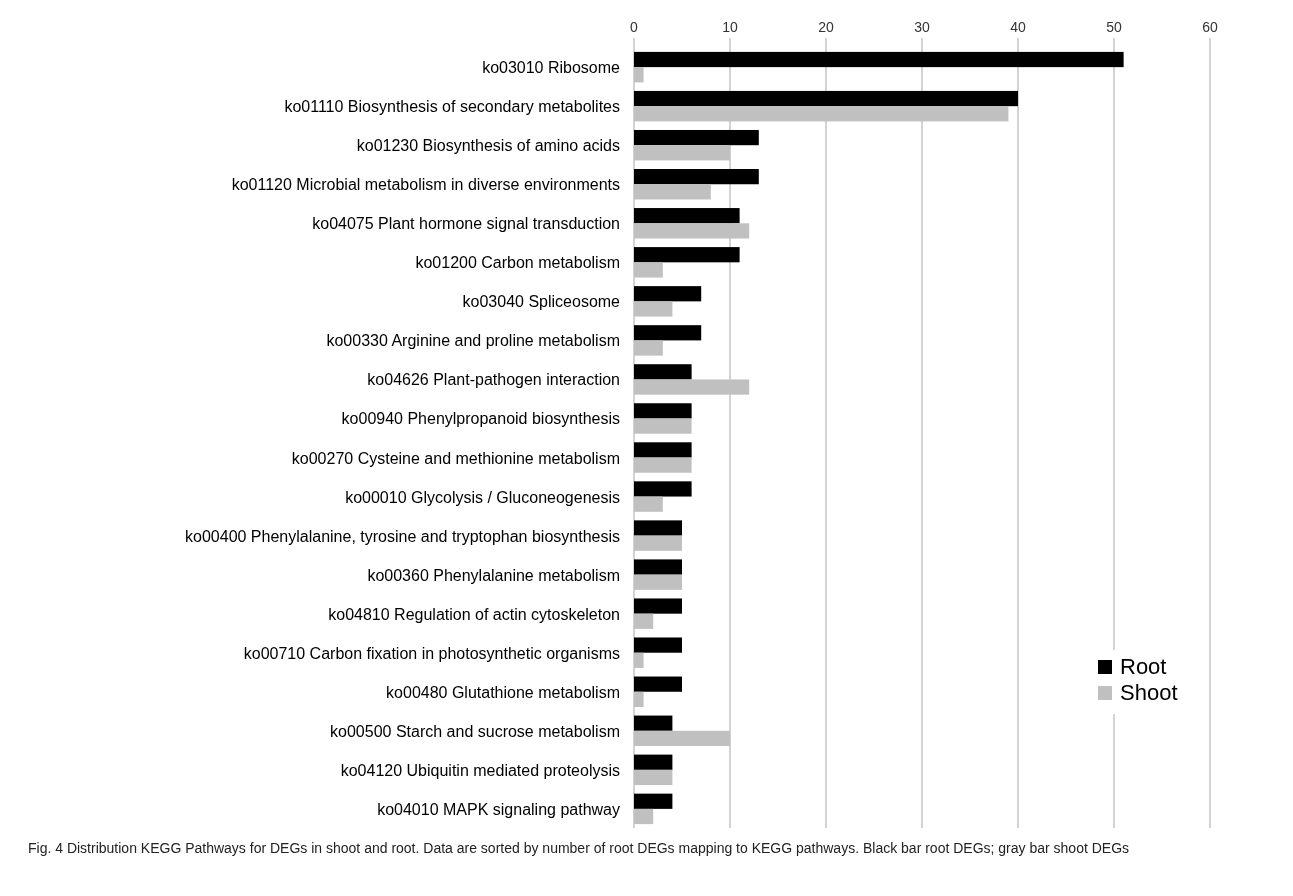 The height and width of the screenshot is (896, 1293). I want to click on x-tick-label: 30, so click(922, 27).